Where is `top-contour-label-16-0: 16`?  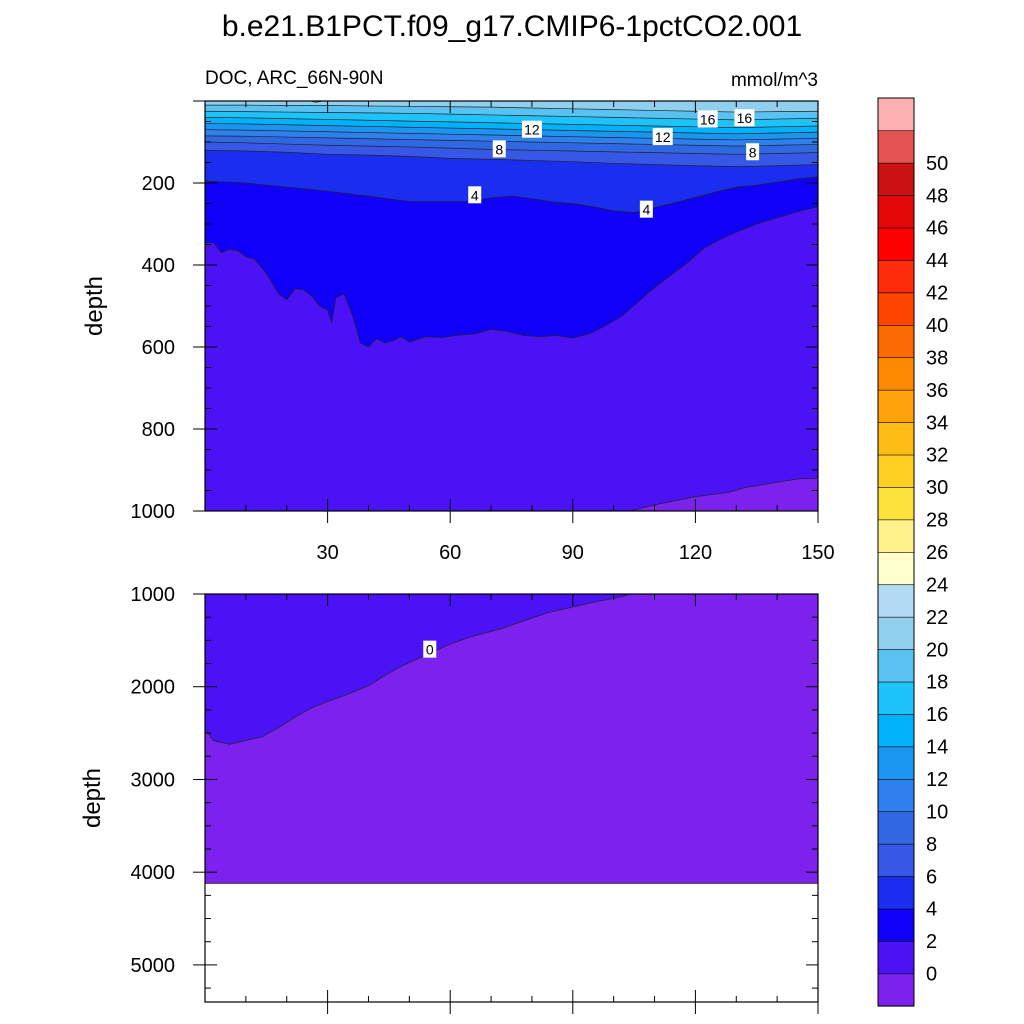
top-contour-label-16-0: 16 is located at coordinates (708, 119).